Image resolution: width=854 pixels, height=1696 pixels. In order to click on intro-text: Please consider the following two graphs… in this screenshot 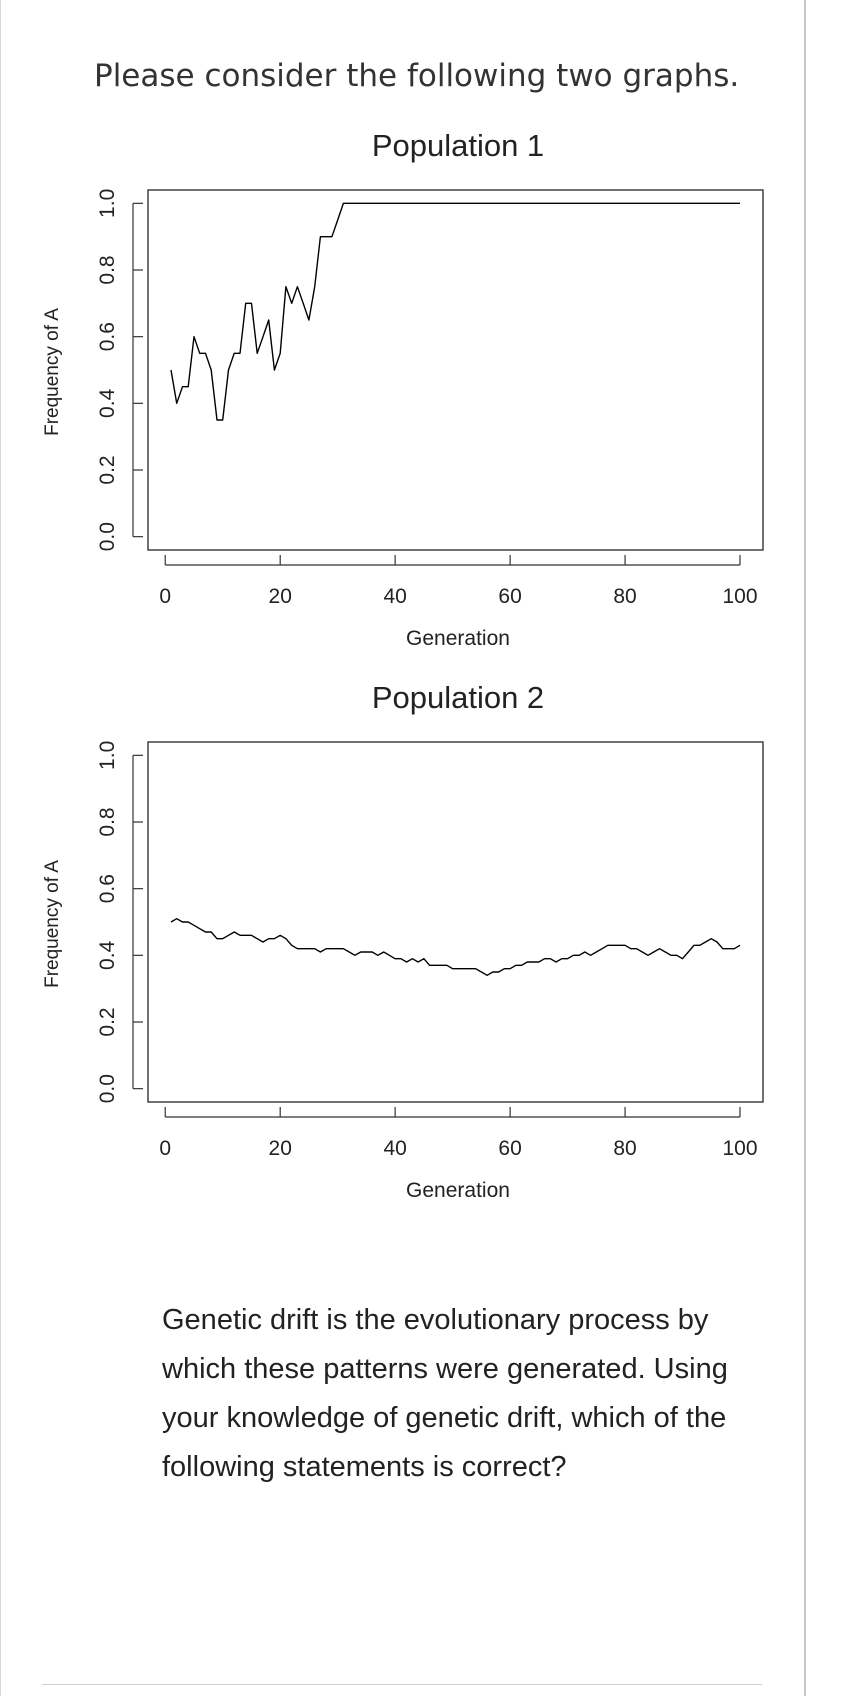, I will do `click(417, 76)`.